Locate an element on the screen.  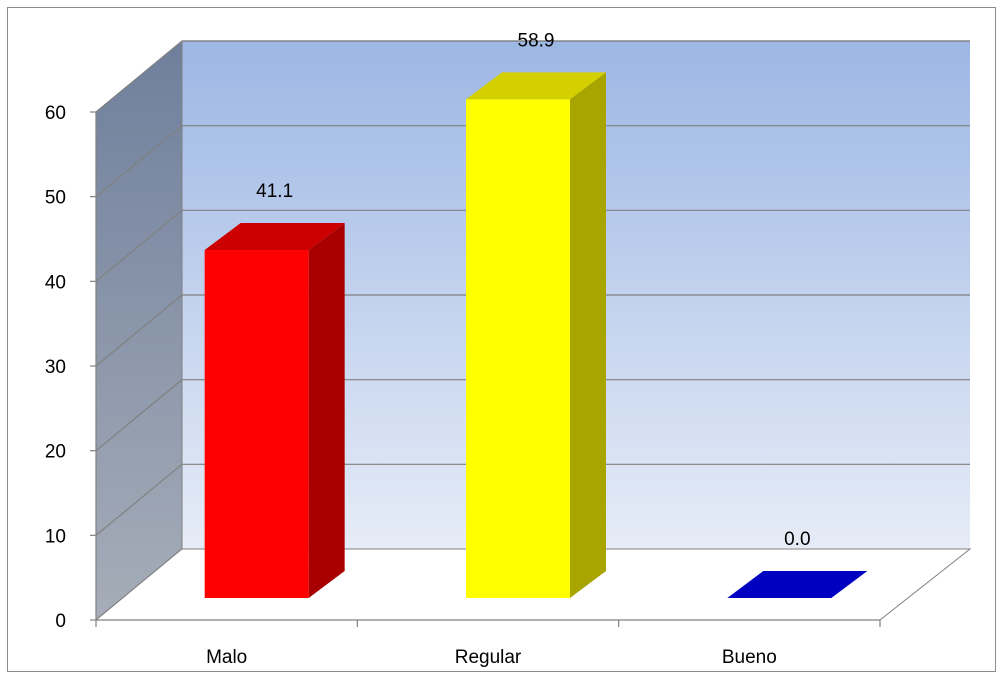
bar-bueno is located at coordinates (797, 584).